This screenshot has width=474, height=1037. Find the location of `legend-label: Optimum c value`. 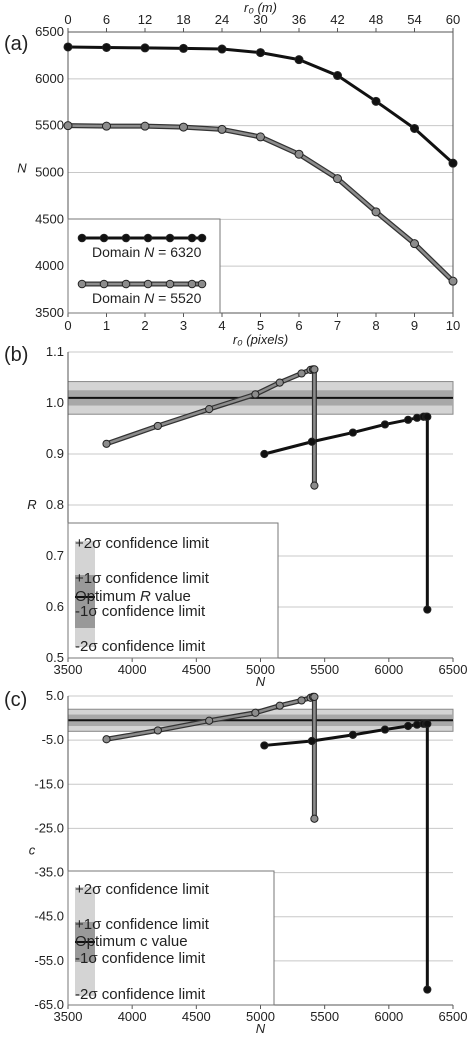

legend-label: Optimum c value is located at coordinates (131, 941).